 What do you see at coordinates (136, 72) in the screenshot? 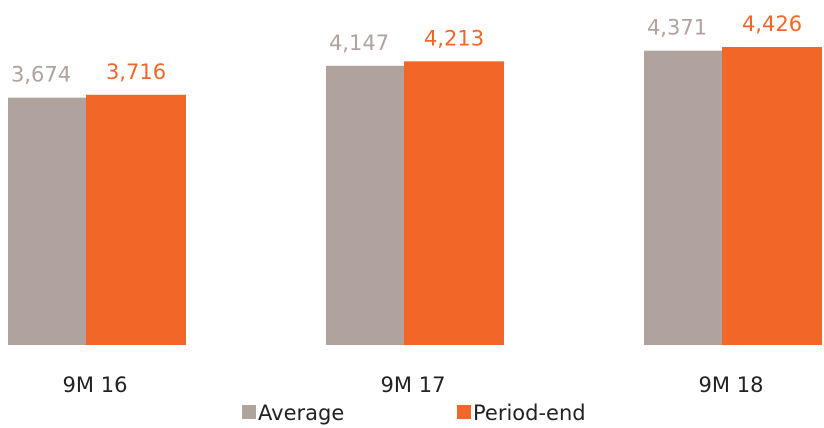
I see `value-label: 3,716` at bounding box center [136, 72].